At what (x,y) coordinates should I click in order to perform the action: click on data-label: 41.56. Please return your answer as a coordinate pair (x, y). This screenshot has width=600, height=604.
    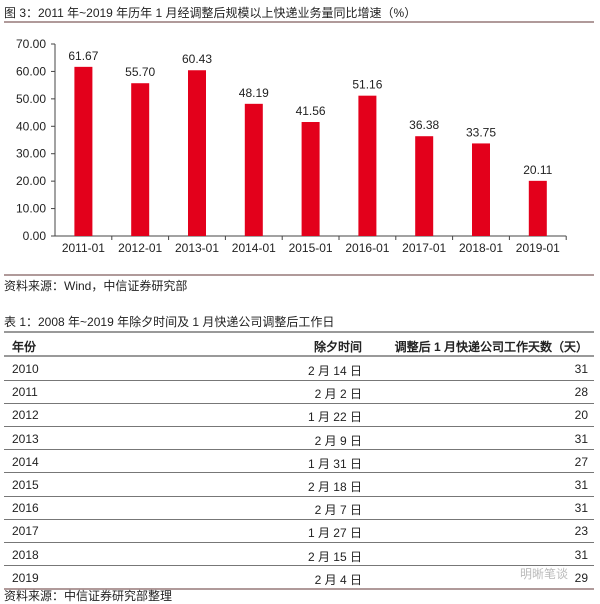
    Looking at the image, I should click on (311, 111).